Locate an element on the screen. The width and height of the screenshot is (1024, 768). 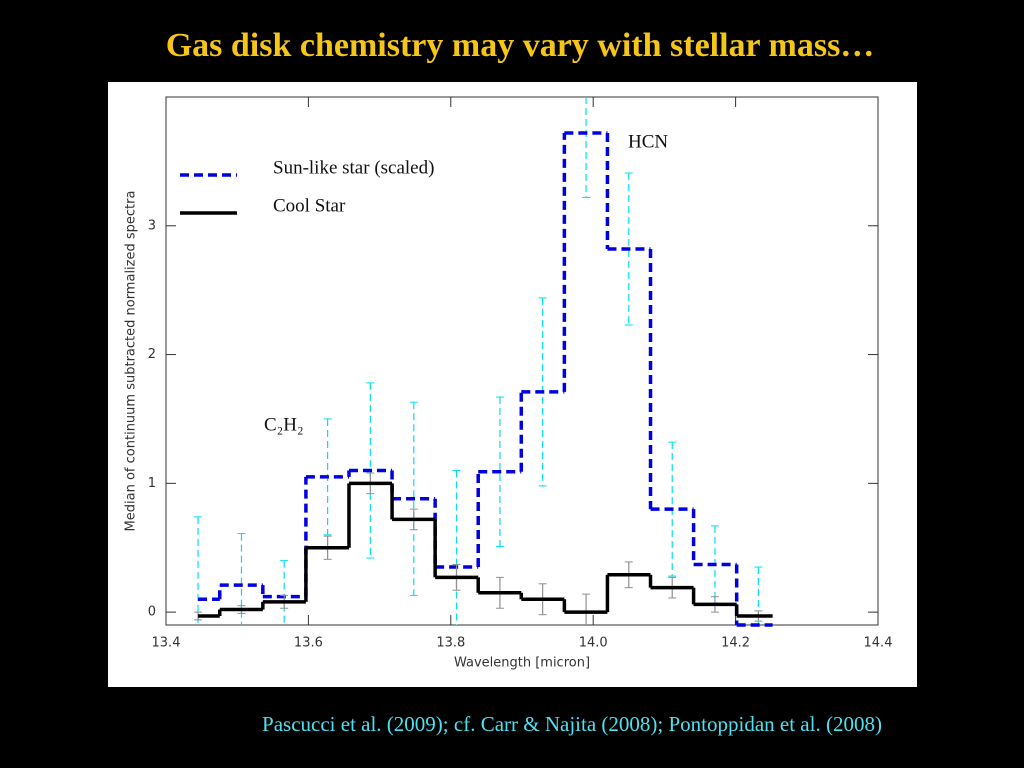
x-tick-label: 13.4 is located at coordinates (166, 643).